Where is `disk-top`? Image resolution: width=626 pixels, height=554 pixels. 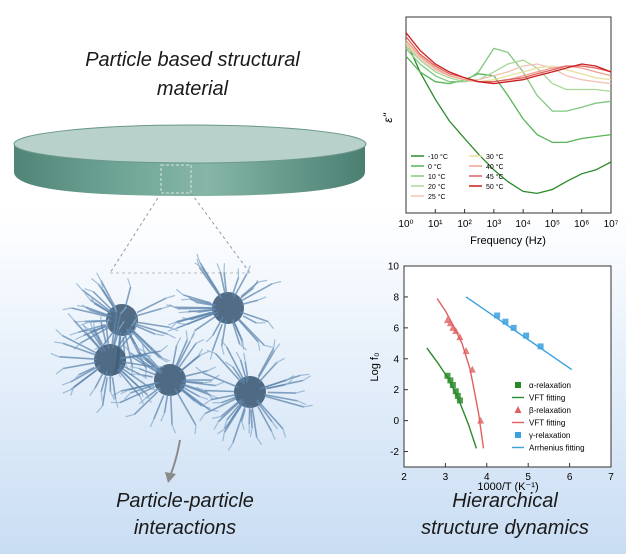 disk-top is located at coordinates (190, 144).